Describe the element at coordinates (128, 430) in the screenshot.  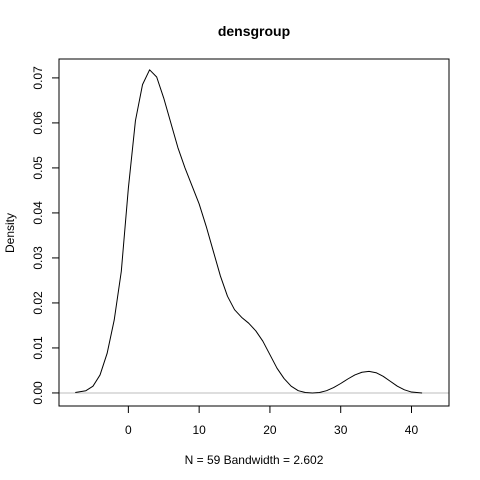
I see `x-tick-label: 0` at that location.